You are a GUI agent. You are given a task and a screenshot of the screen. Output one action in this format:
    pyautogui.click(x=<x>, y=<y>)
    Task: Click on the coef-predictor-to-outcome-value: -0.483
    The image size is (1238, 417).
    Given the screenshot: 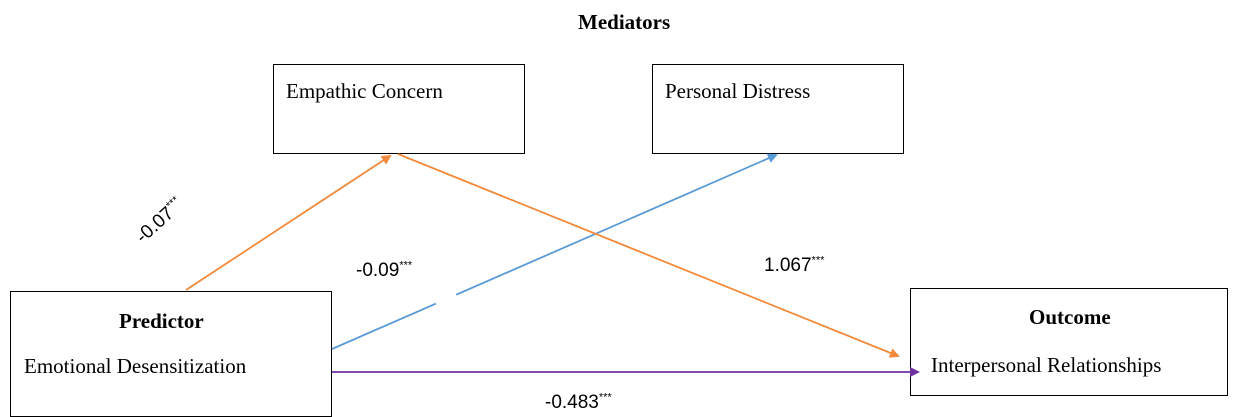 What is the action you would take?
    pyautogui.click(x=572, y=402)
    